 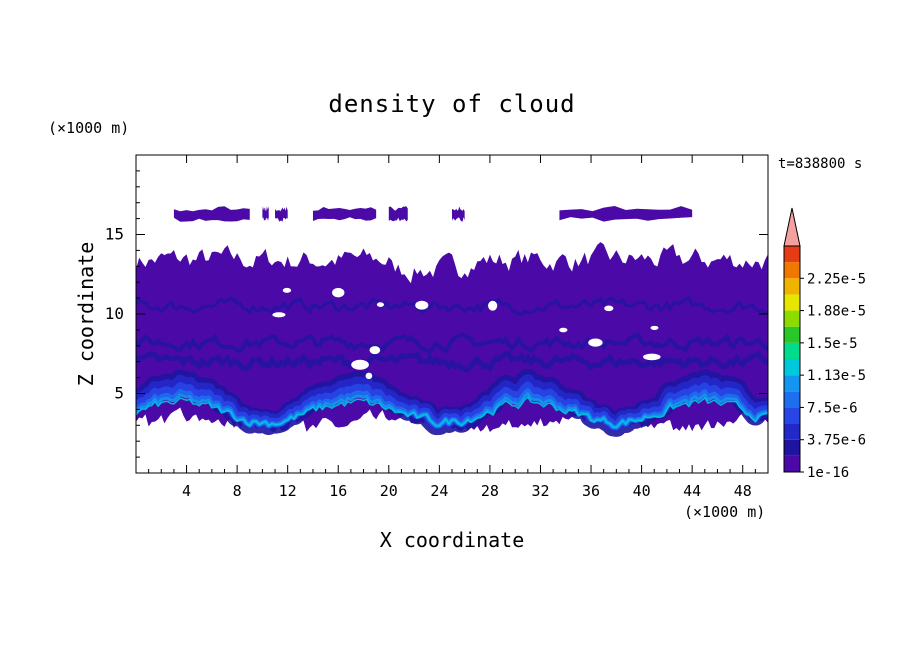 What do you see at coordinates (591, 491) in the screenshot?
I see `x-tick-label: 36` at bounding box center [591, 491].